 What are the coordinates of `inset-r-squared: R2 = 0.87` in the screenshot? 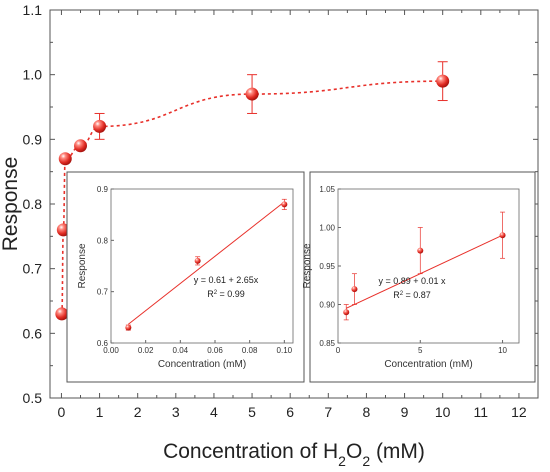 It's located at (412, 295).